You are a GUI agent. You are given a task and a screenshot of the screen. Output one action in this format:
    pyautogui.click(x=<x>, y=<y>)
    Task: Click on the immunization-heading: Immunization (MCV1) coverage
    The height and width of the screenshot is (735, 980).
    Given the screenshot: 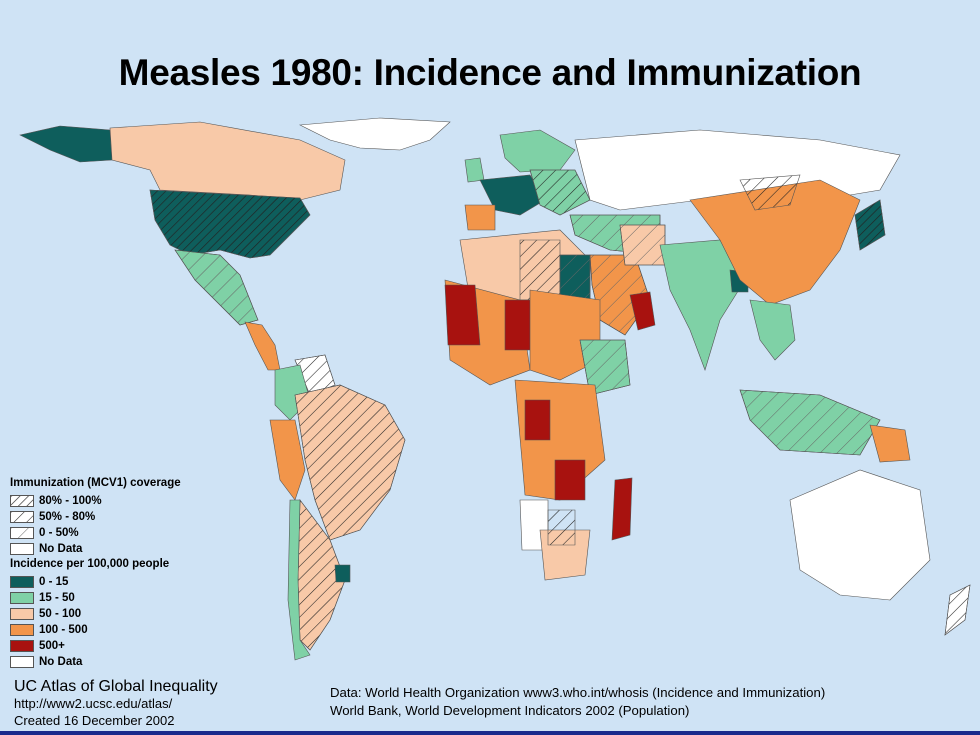 What is the action you would take?
    pyautogui.click(x=95, y=483)
    